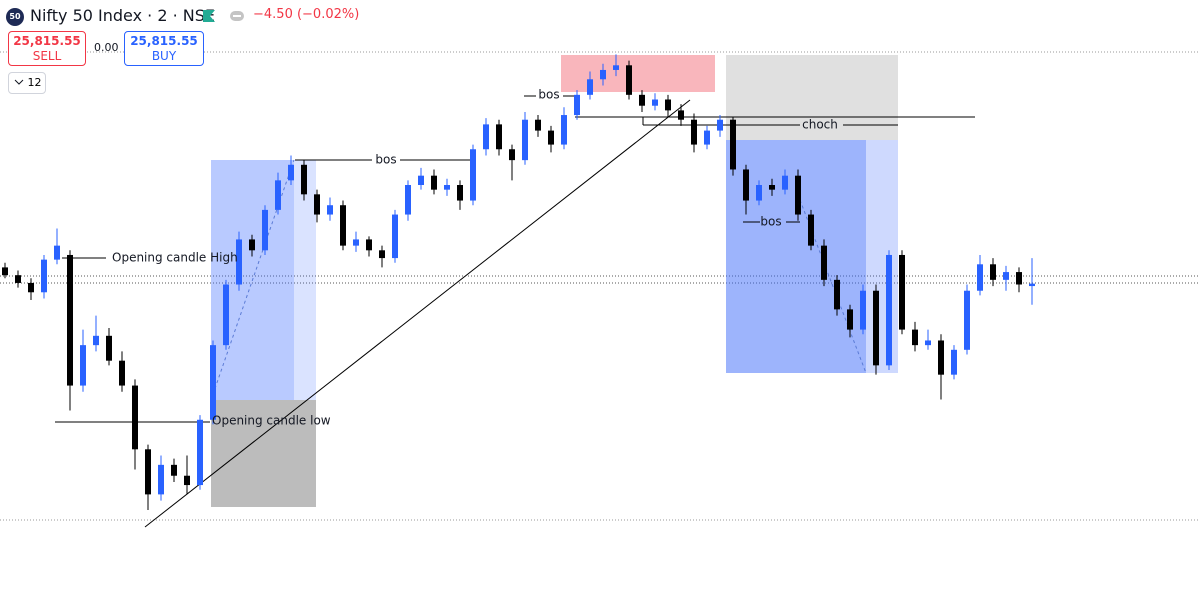 The height and width of the screenshot is (597, 1200). Describe the element at coordinates (123, 15) in the screenshot. I see `symbol-title: Nifty 50 Index · 2 · NSE` at that location.